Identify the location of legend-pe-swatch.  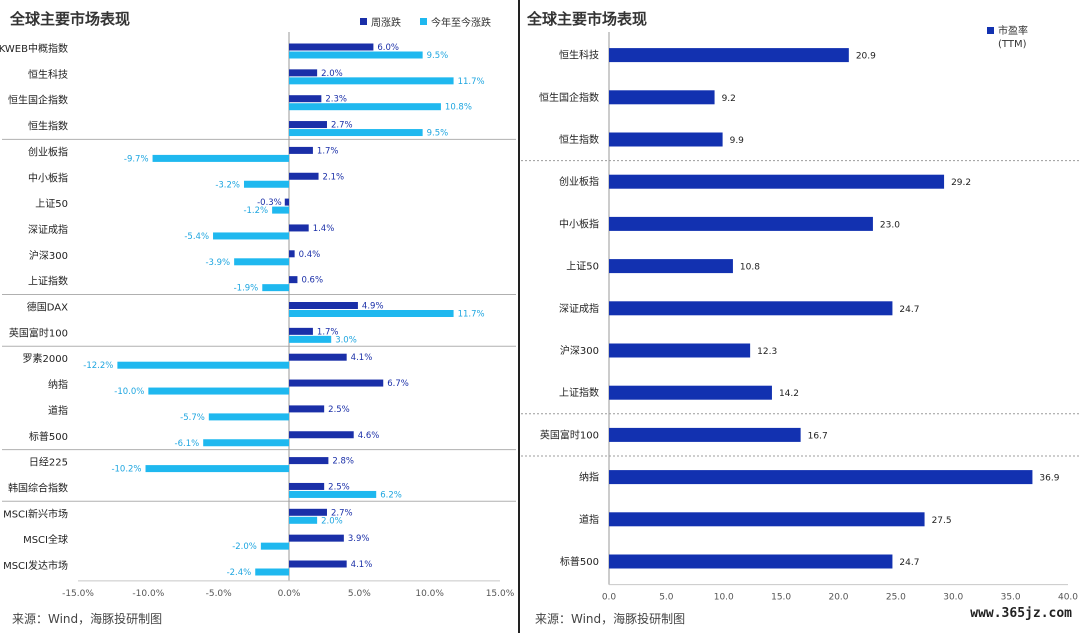
(990, 30).